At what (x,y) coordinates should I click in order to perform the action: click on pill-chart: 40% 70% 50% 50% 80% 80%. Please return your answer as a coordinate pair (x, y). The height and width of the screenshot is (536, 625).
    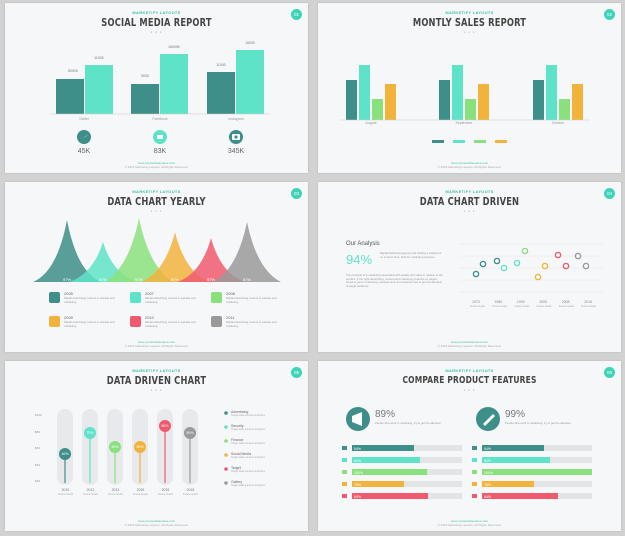
    Looking at the image, I should click on (142, 447).